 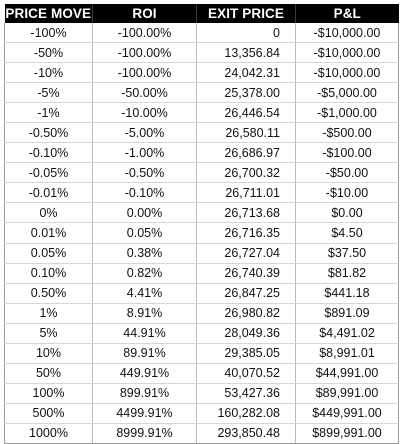 I want to click on roi-cell: 449.91%, so click(x=144, y=373).